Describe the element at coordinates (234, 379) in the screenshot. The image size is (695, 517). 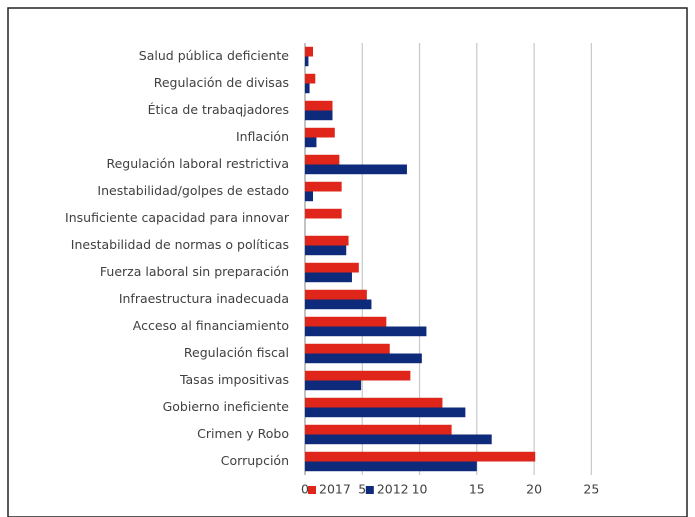
I see `y-tick-label: Tasas impositivas` at that location.